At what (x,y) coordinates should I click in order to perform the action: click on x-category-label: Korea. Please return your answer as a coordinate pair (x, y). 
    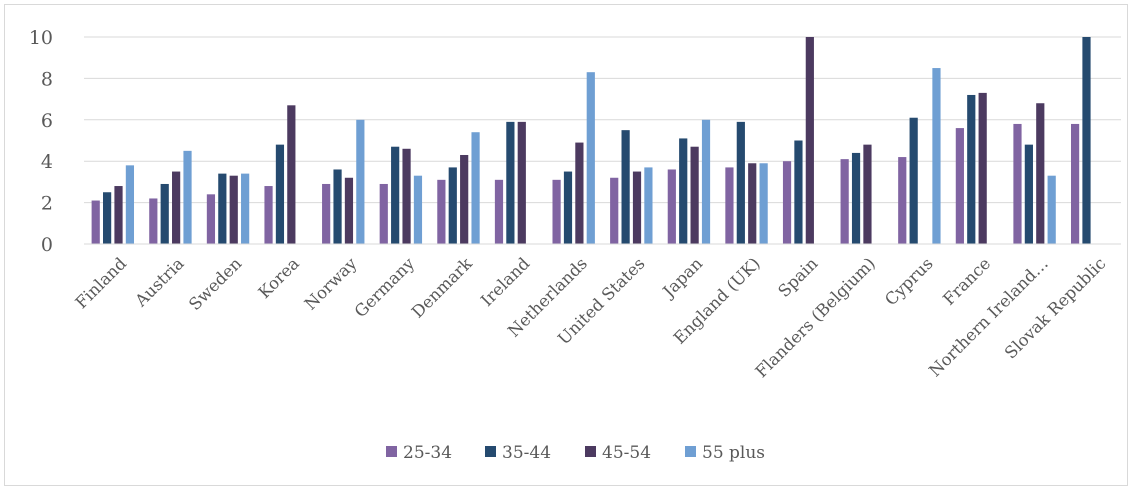
    Looking at the image, I should click on (279, 278).